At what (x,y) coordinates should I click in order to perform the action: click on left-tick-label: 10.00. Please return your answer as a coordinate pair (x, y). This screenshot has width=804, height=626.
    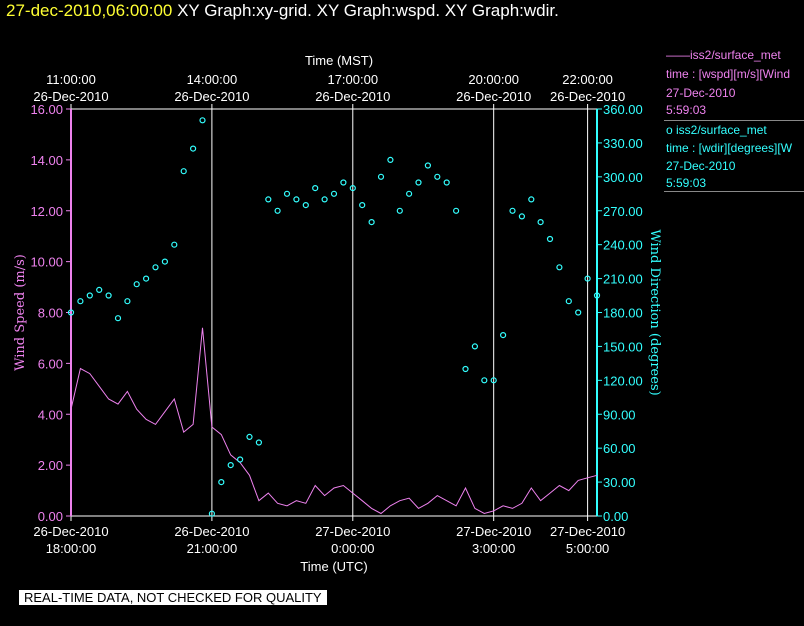
    Looking at the image, I should click on (46, 262).